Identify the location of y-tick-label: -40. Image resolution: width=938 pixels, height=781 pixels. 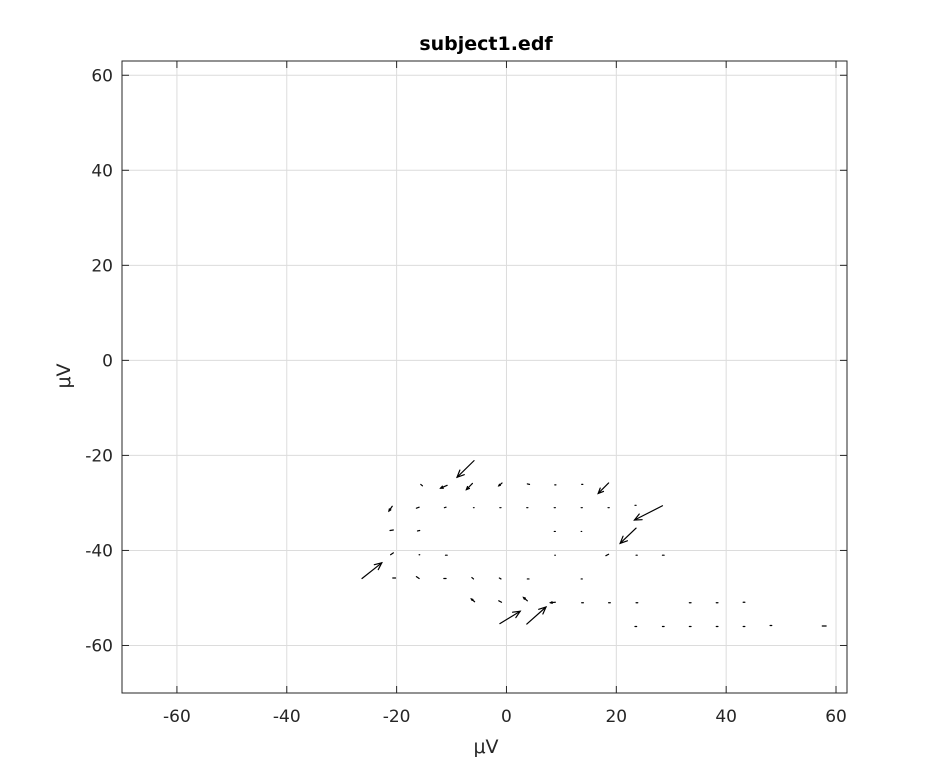
(99, 551).